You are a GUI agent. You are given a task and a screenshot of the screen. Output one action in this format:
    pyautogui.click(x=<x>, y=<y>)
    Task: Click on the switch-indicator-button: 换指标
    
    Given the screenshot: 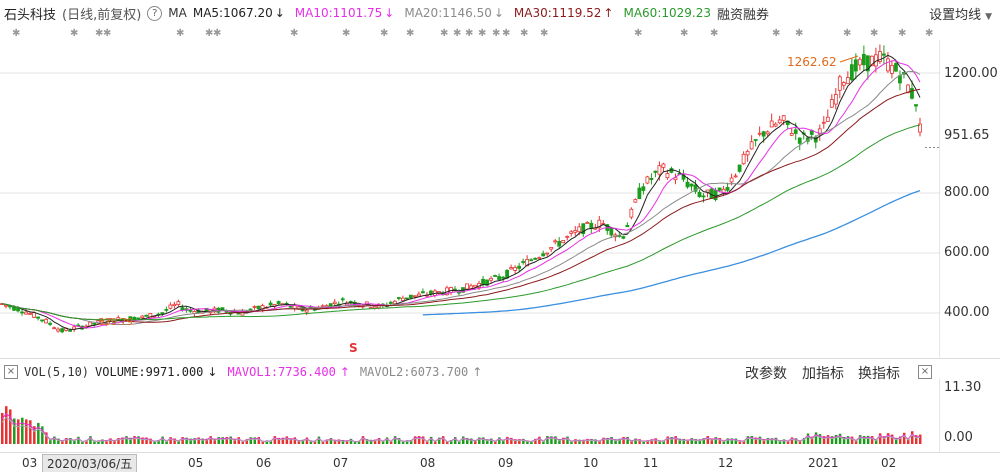 What is the action you would take?
    pyautogui.click(x=879, y=374)
    